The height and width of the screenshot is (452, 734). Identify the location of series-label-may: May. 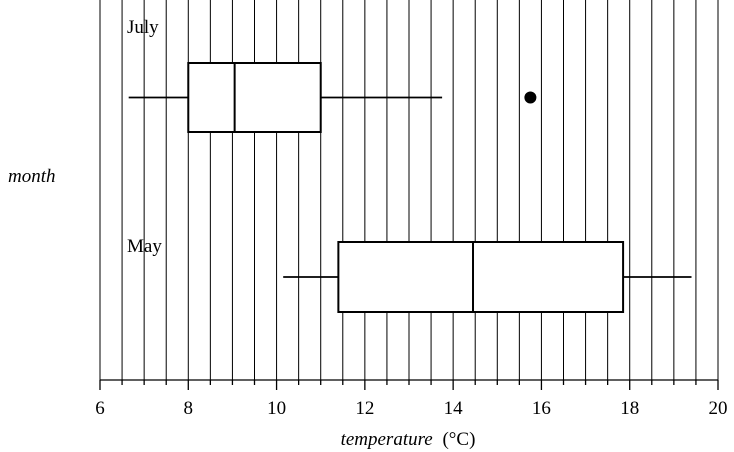
(144, 246).